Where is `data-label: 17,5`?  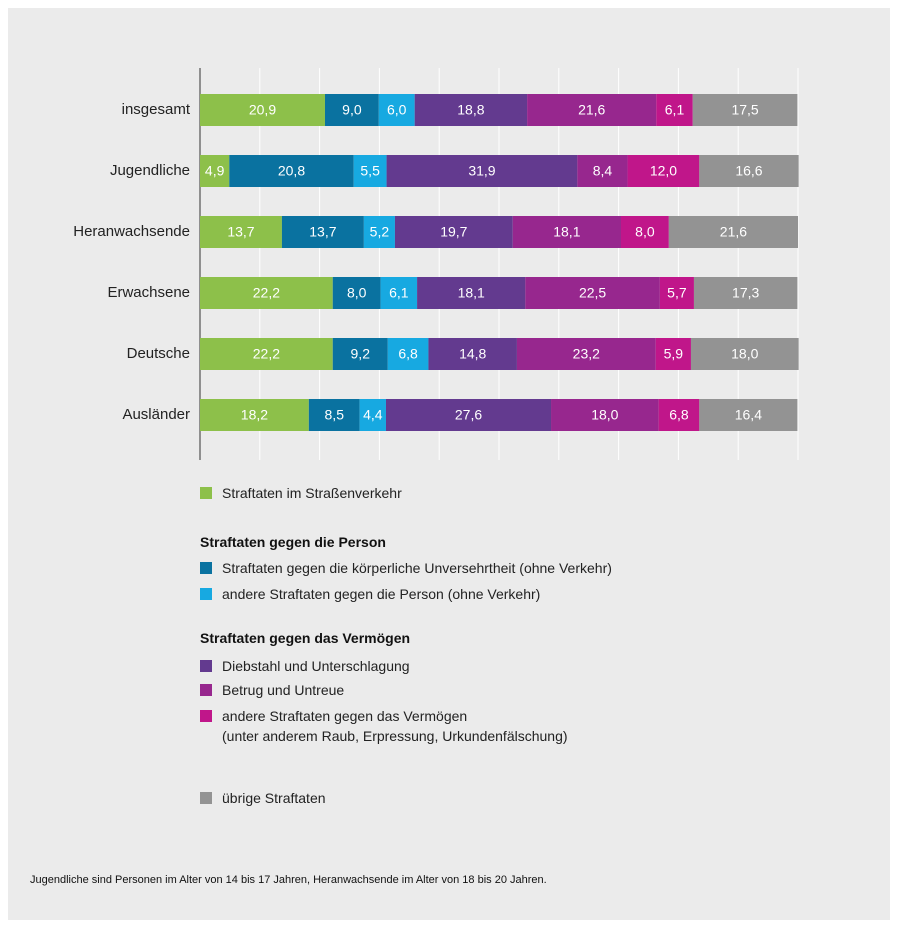
data-label: 17,5 is located at coordinates (744, 110).